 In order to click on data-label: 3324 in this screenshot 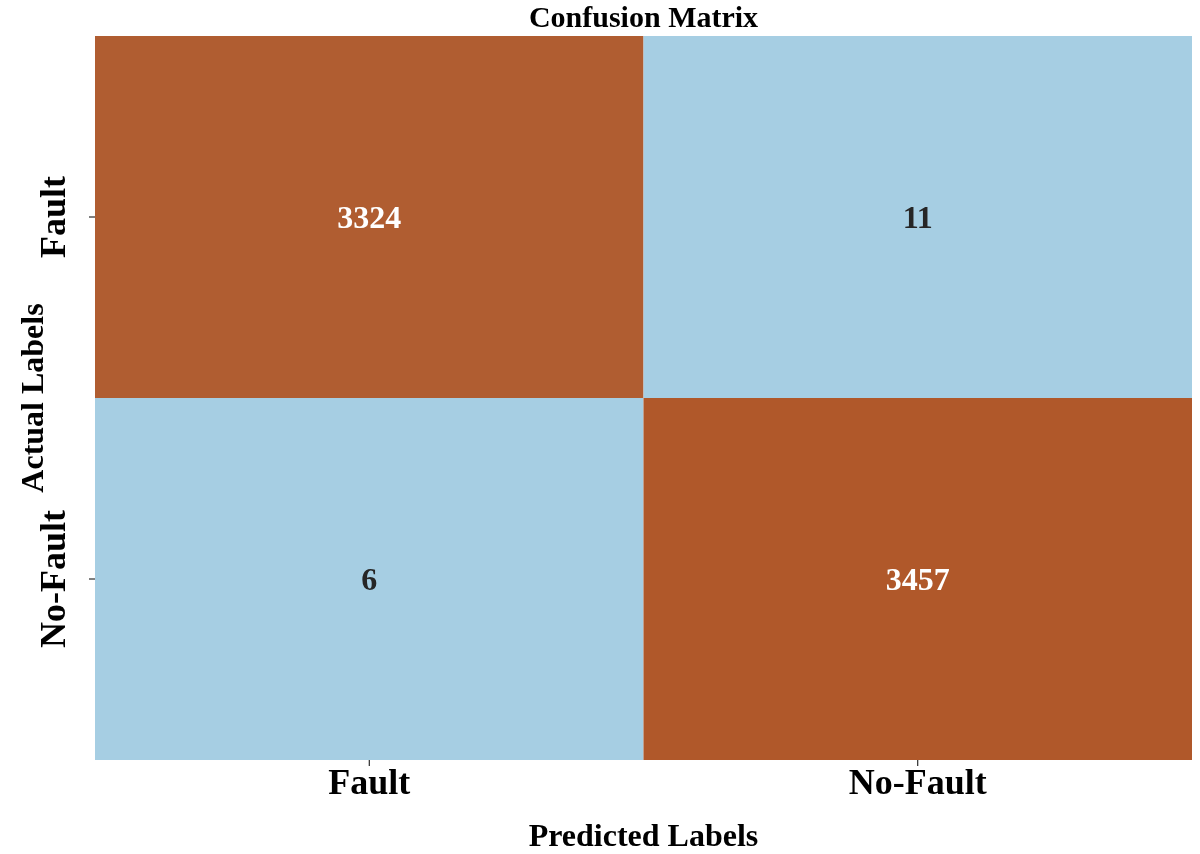, I will do `click(369, 217)`.